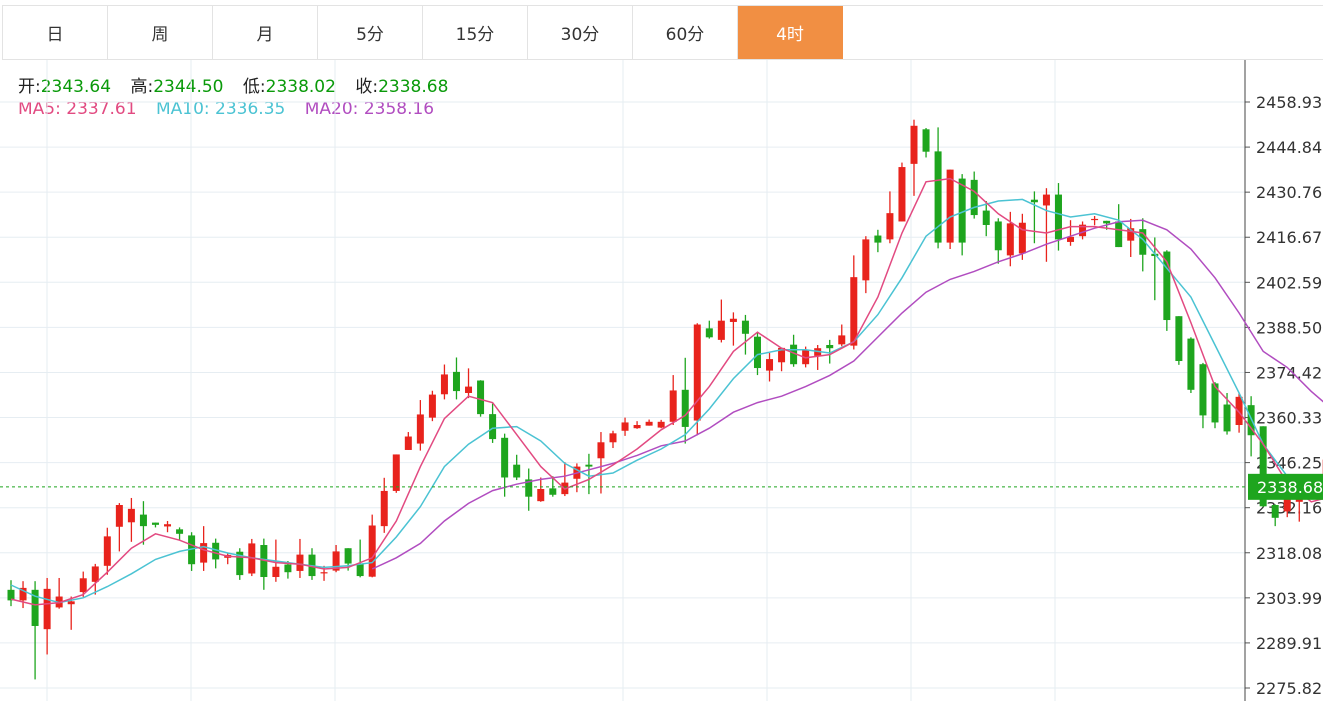 This screenshot has height=701, width=1323. I want to click on y-tick-label-11: 2303.99, so click(1289, 598).